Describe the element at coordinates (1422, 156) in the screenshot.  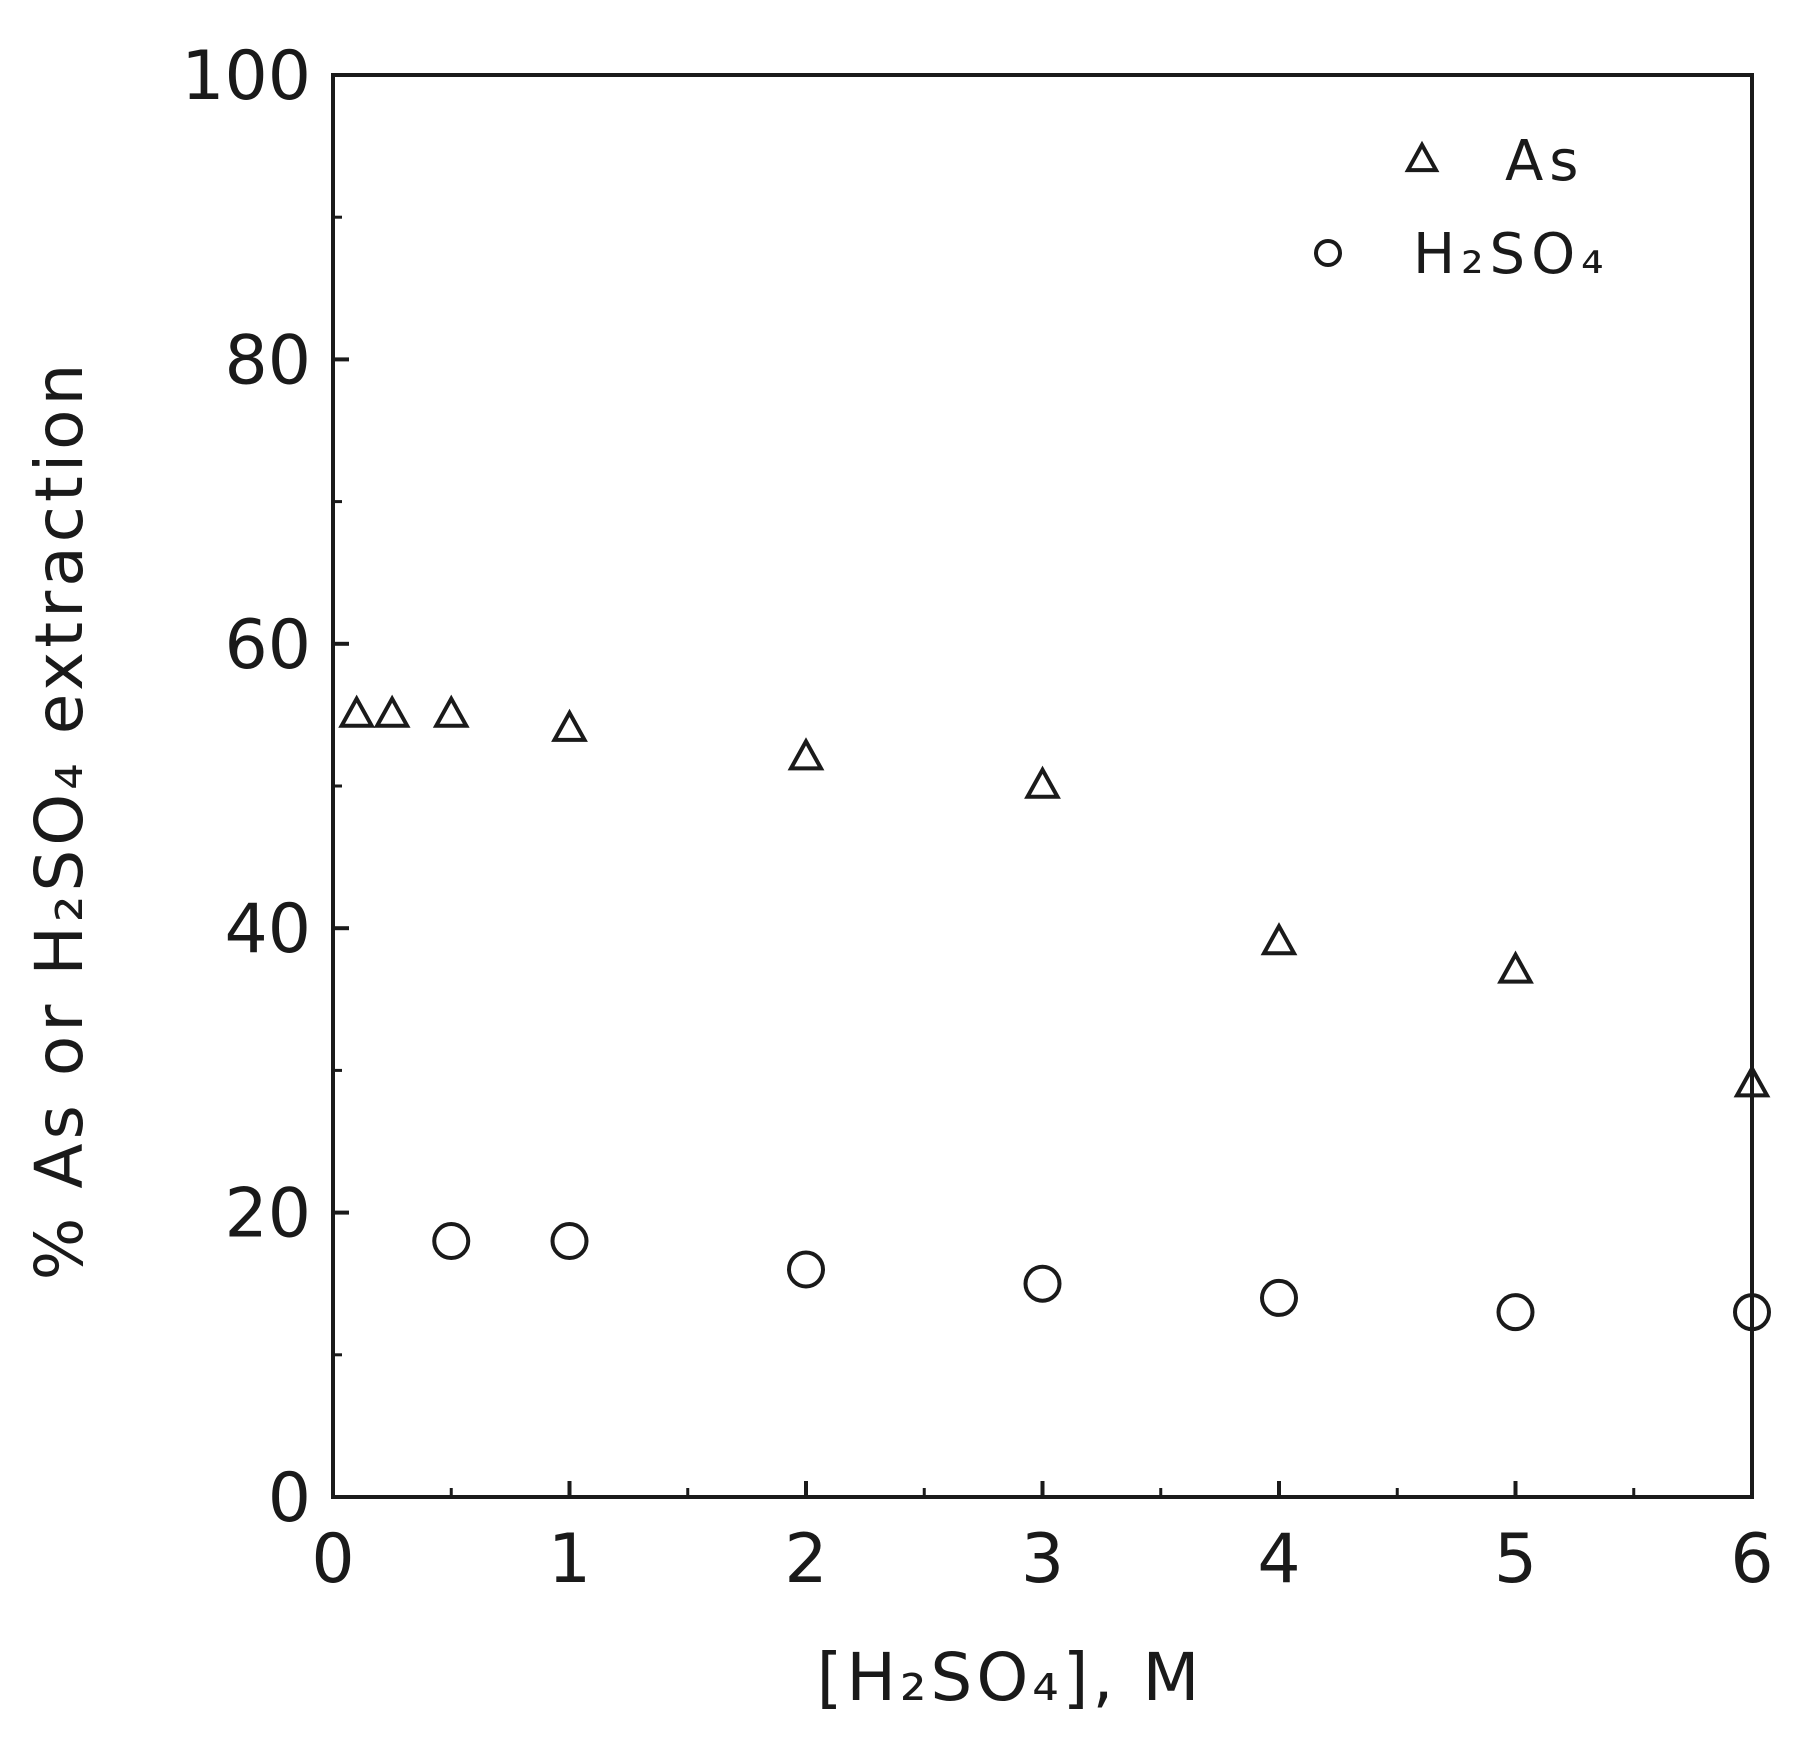
I see `legend-triangle-icon` at that location.